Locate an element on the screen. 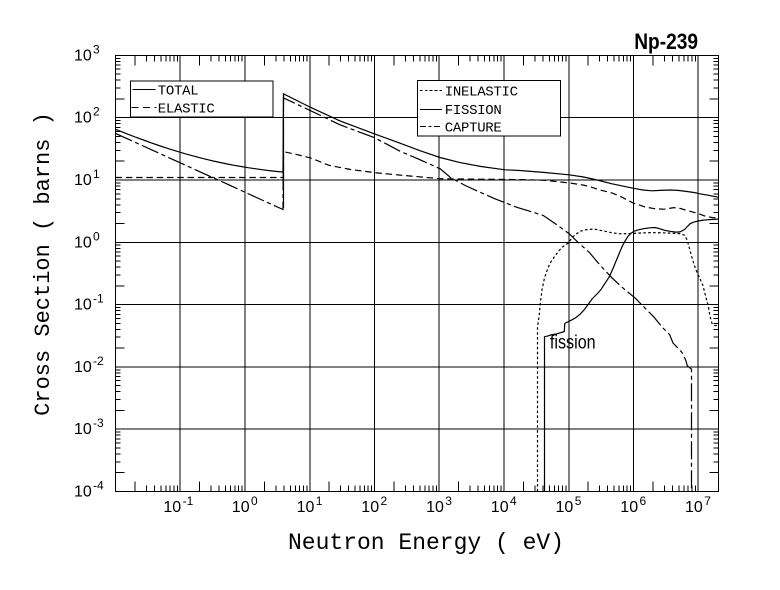 The image size is (780, 590). svg-text: 7 is located at coordinates (707, 501).